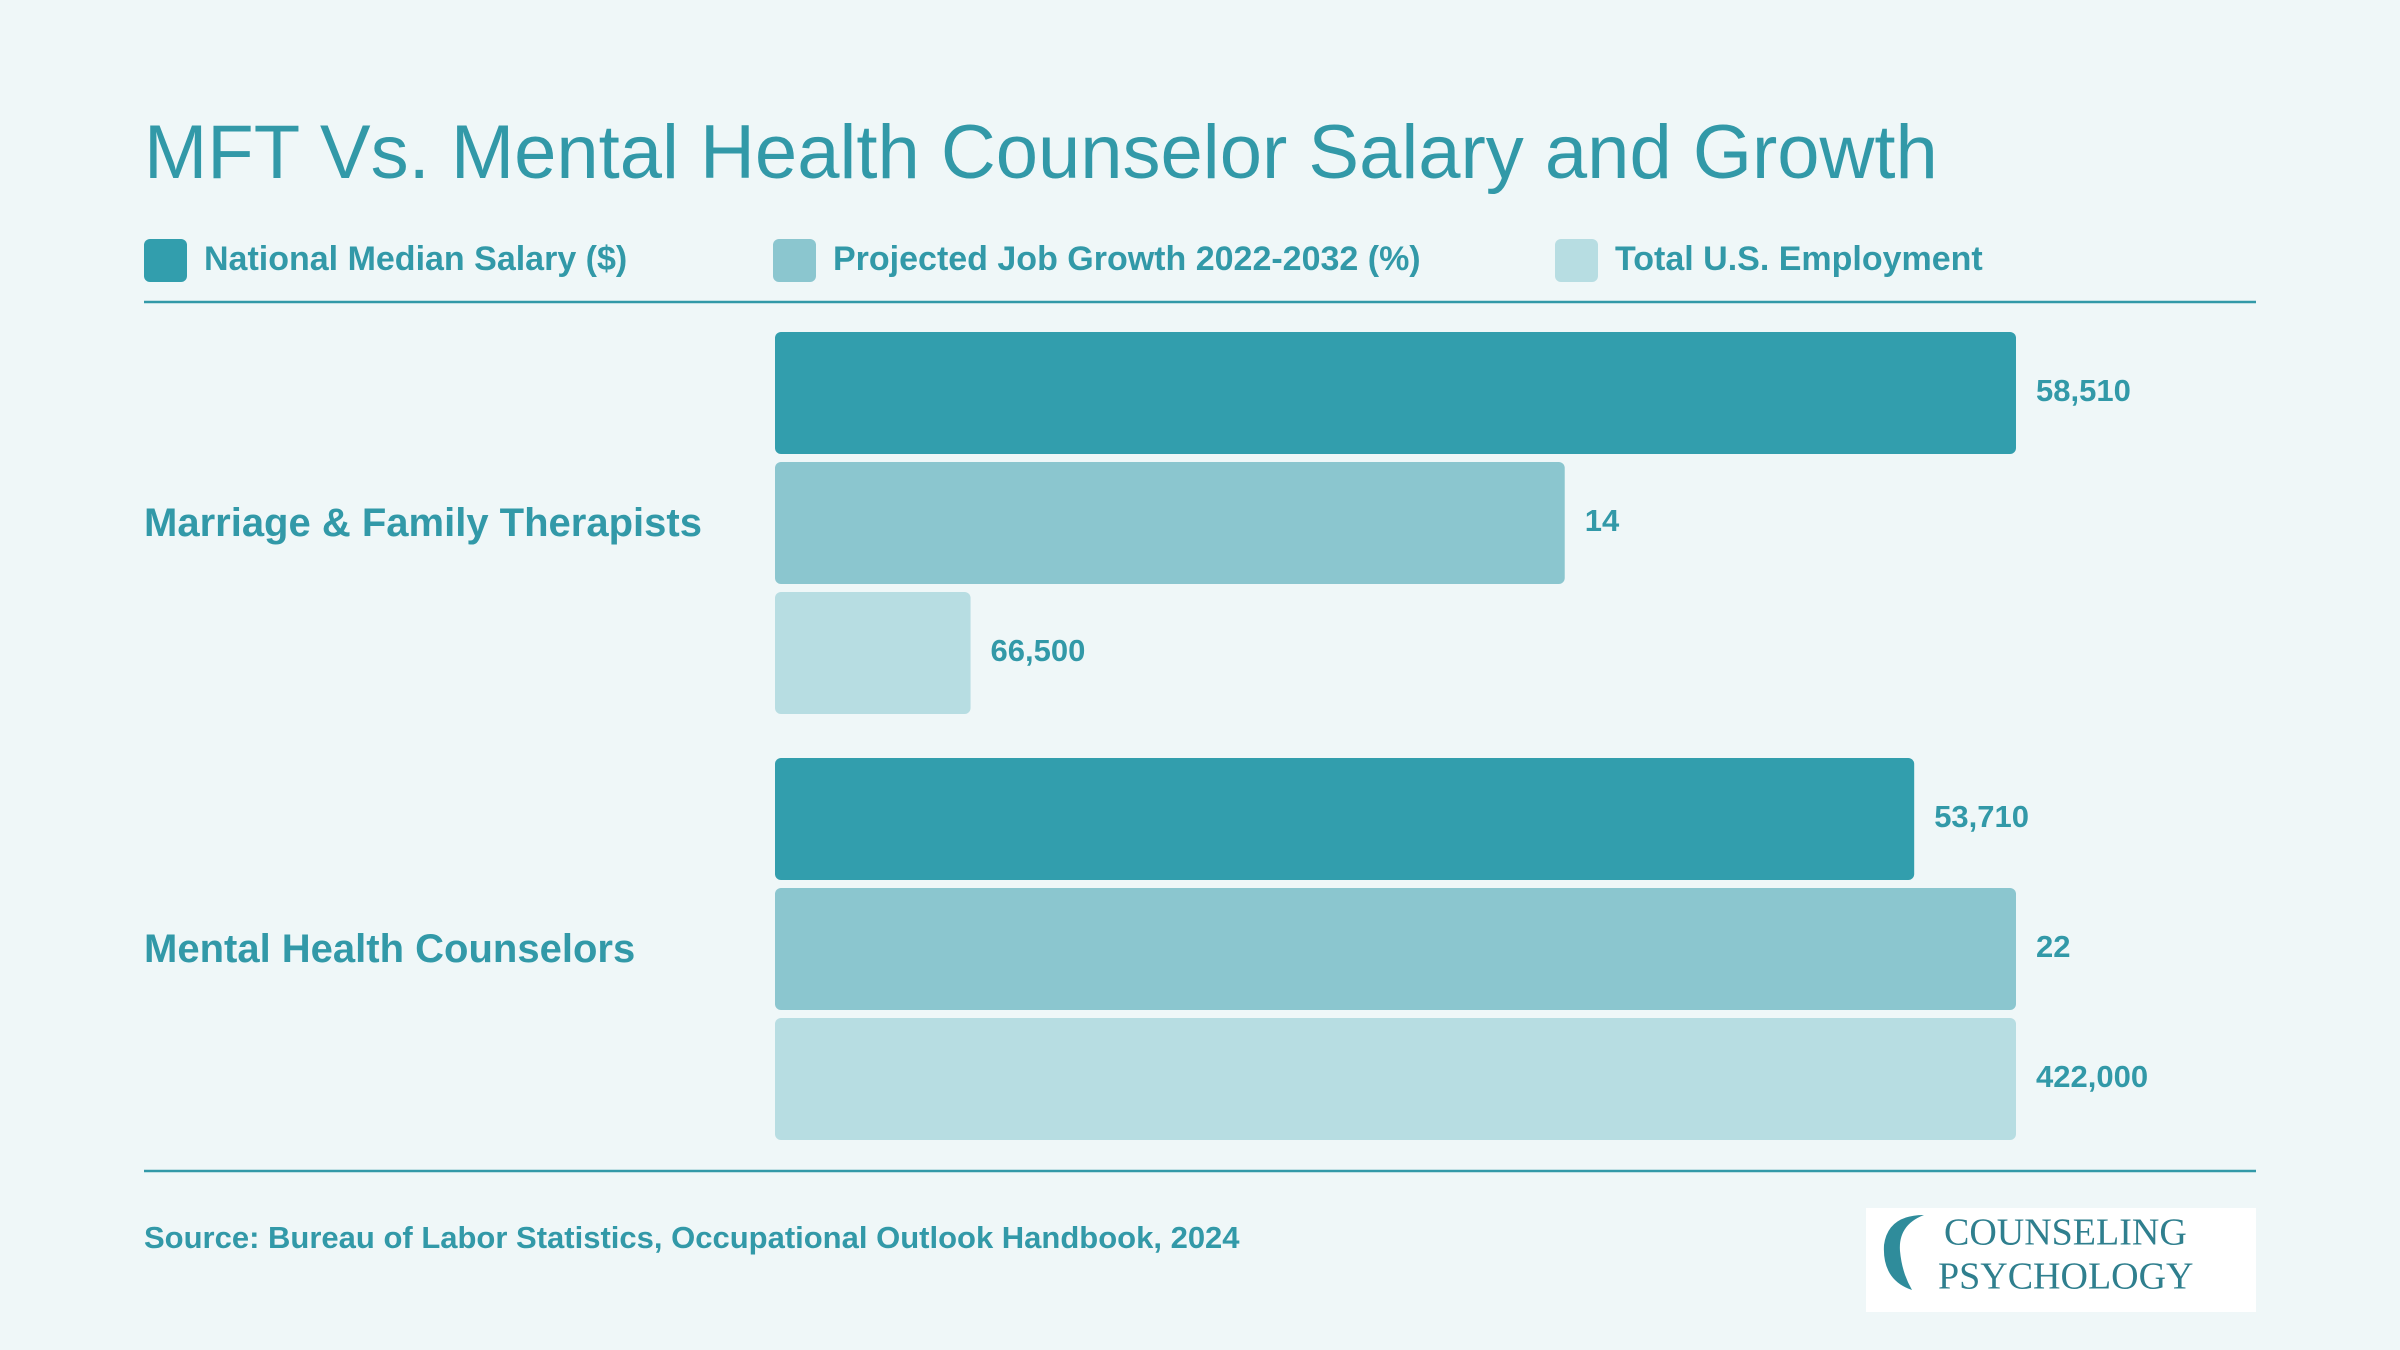 The height and width of the screenshot is (1350, 2400). What do you see at coordinates (2092, 1076) in the screenshot?
I see `value-label: 422,000` at bounding box center [2092, 1076].